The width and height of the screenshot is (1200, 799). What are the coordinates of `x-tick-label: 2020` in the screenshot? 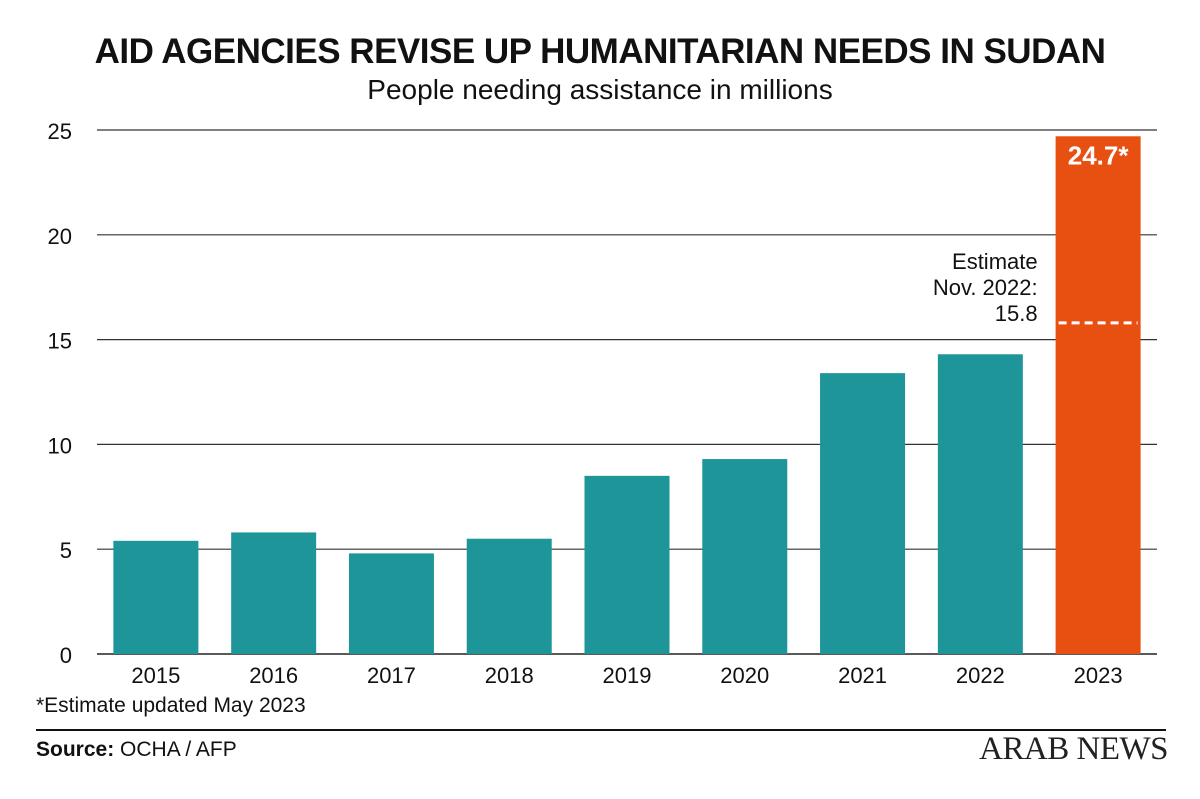 It's located at (744, 675).